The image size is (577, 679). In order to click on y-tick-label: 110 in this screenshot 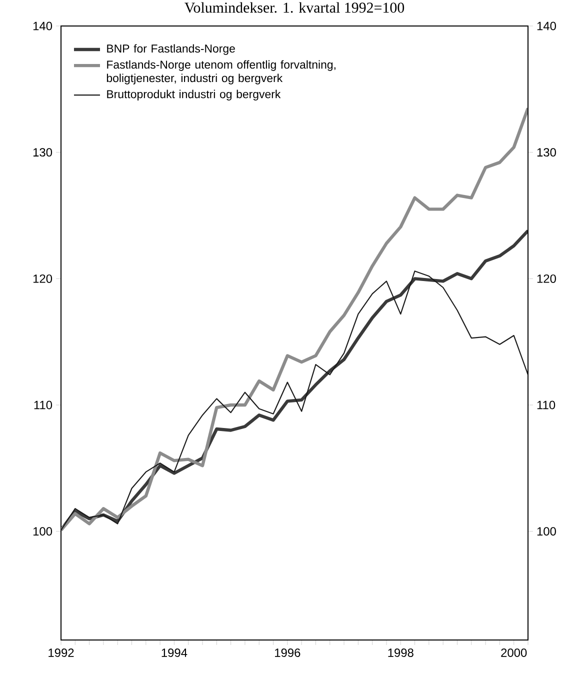, I will do `click(43, 405)`.